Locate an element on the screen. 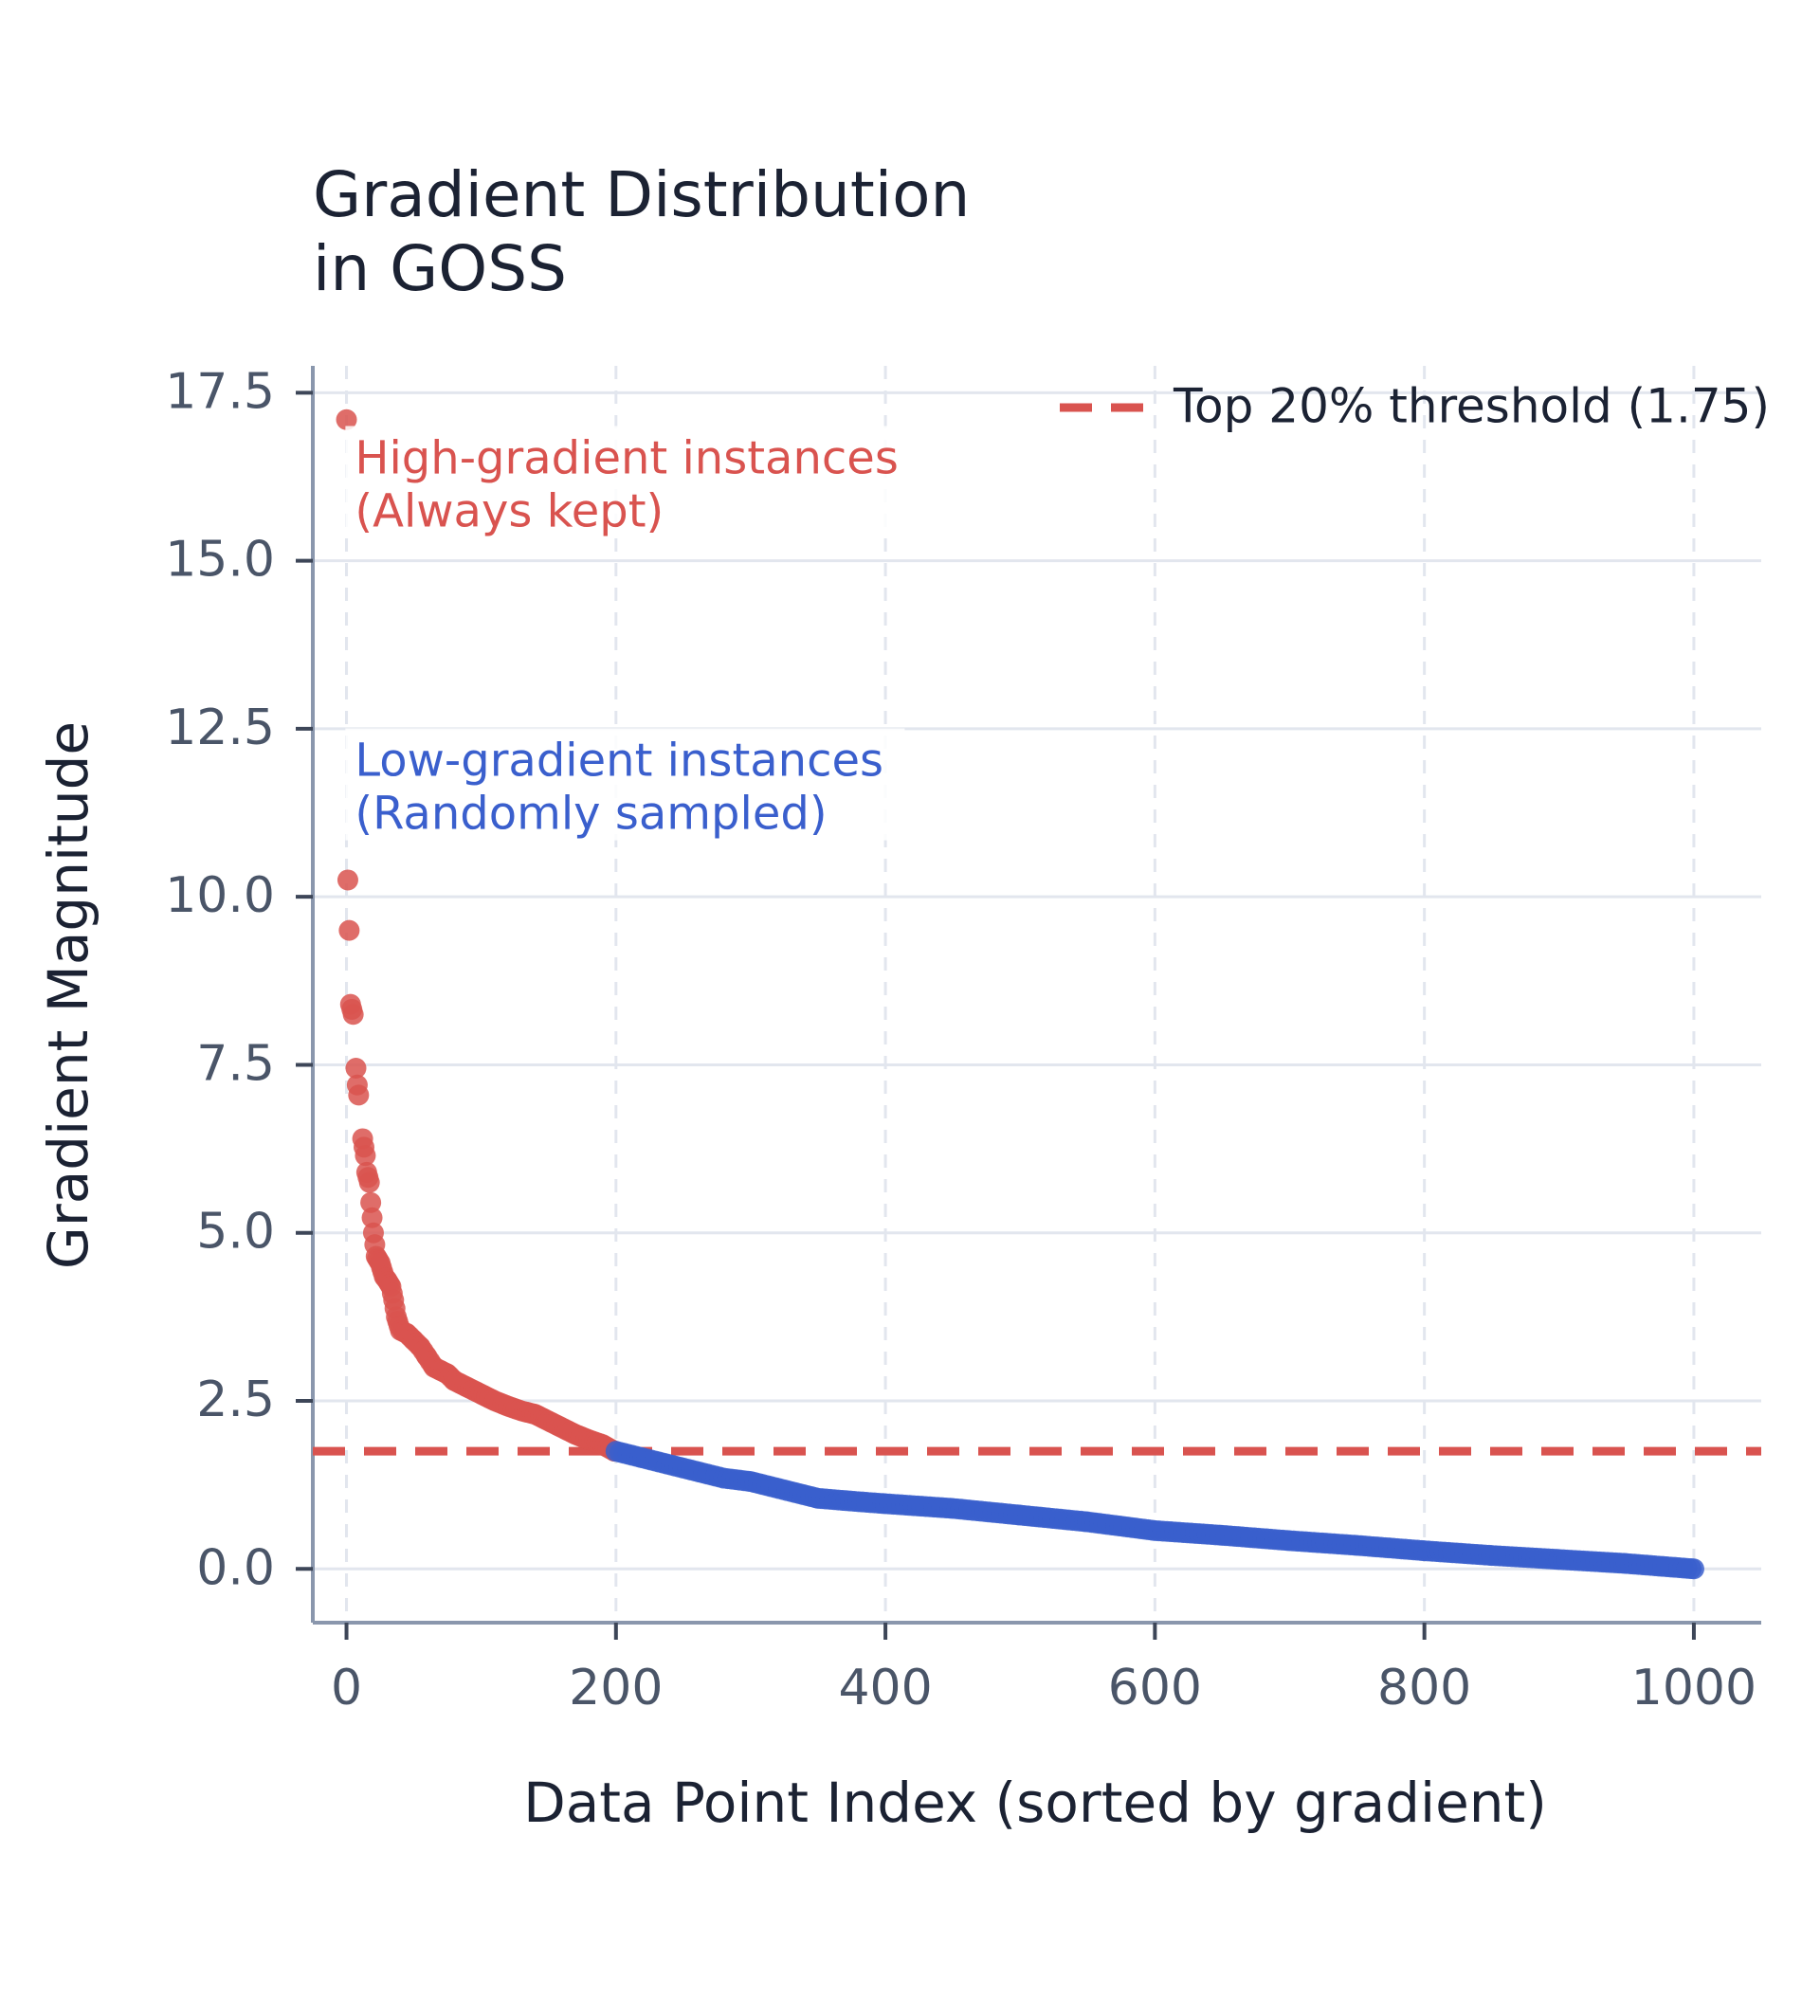 The height and width of the screenshot is (2016, 1820). y-tick-label: 12.5 is located at coordinates (220, 727).